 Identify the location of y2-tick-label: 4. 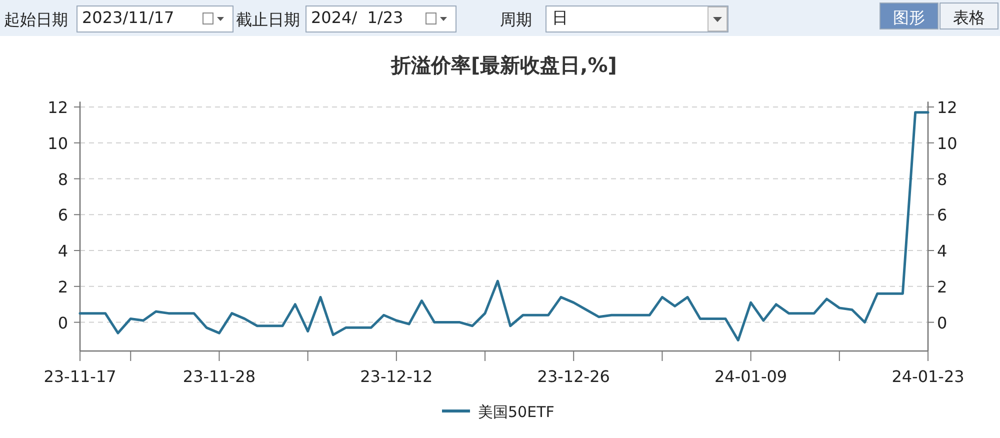
(942, 251).